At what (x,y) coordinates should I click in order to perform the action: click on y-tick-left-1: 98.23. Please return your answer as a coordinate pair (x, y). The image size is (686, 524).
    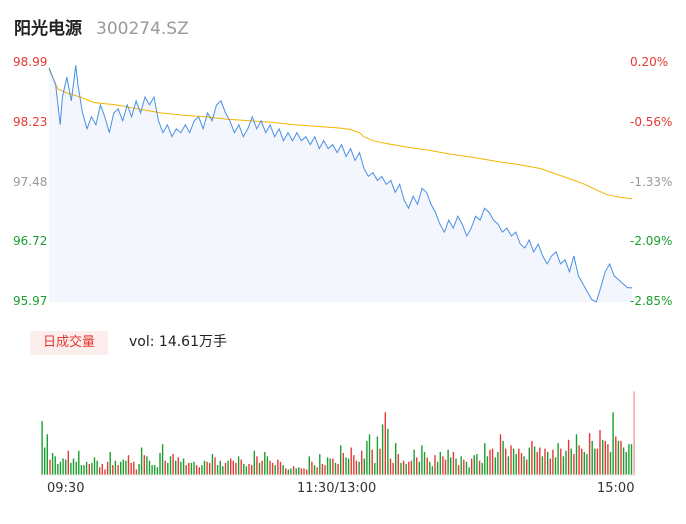
    Looking at the image, I should click on (30, 122).